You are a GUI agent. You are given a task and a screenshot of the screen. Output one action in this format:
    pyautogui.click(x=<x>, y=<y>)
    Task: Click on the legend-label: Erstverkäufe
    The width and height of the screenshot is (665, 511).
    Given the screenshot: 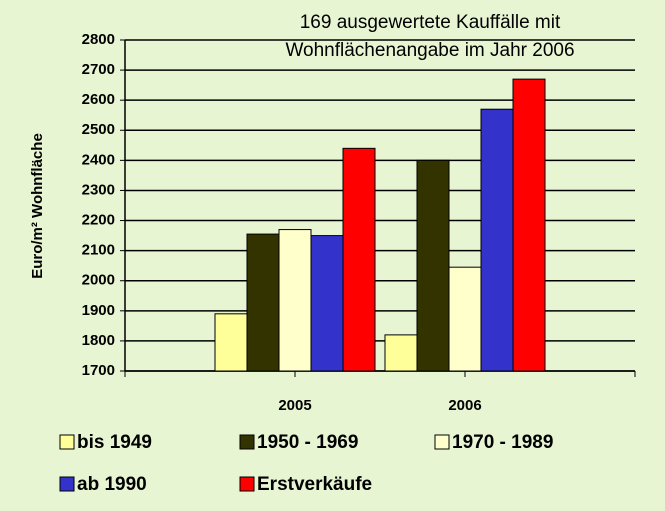 What is the action you would take?
    pyautogui.click(x=314, y=484)
    